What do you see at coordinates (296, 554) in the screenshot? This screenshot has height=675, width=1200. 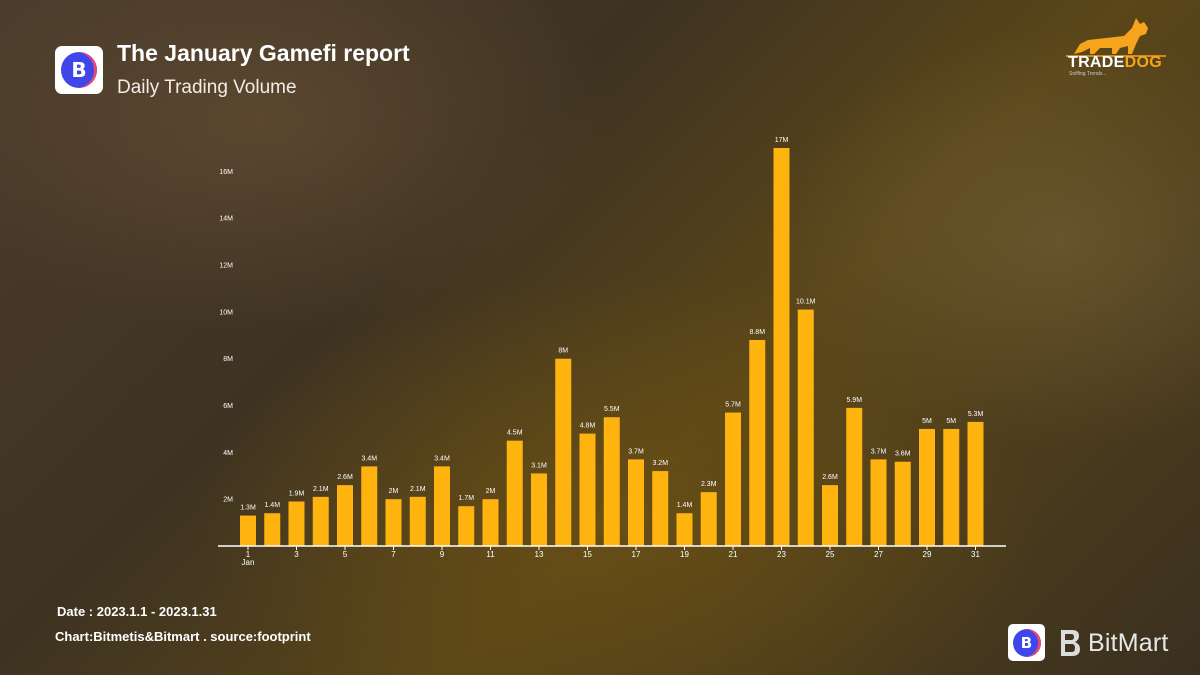 I see `x-tick-label: 3` at bounding box center [296, 554].